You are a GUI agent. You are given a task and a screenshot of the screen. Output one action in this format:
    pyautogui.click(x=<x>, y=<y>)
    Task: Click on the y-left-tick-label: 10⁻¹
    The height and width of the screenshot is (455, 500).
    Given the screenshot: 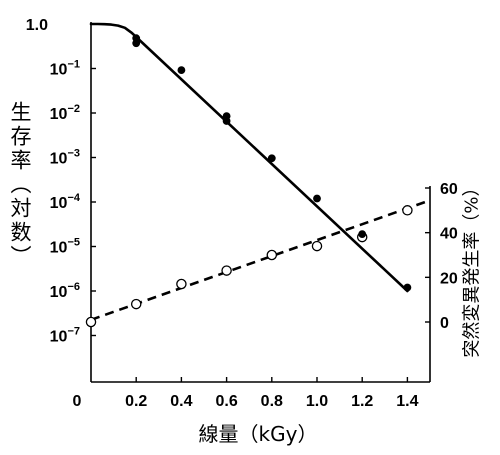 What is the action you would take?
    pyautogui.click(x=65, y=69)
    